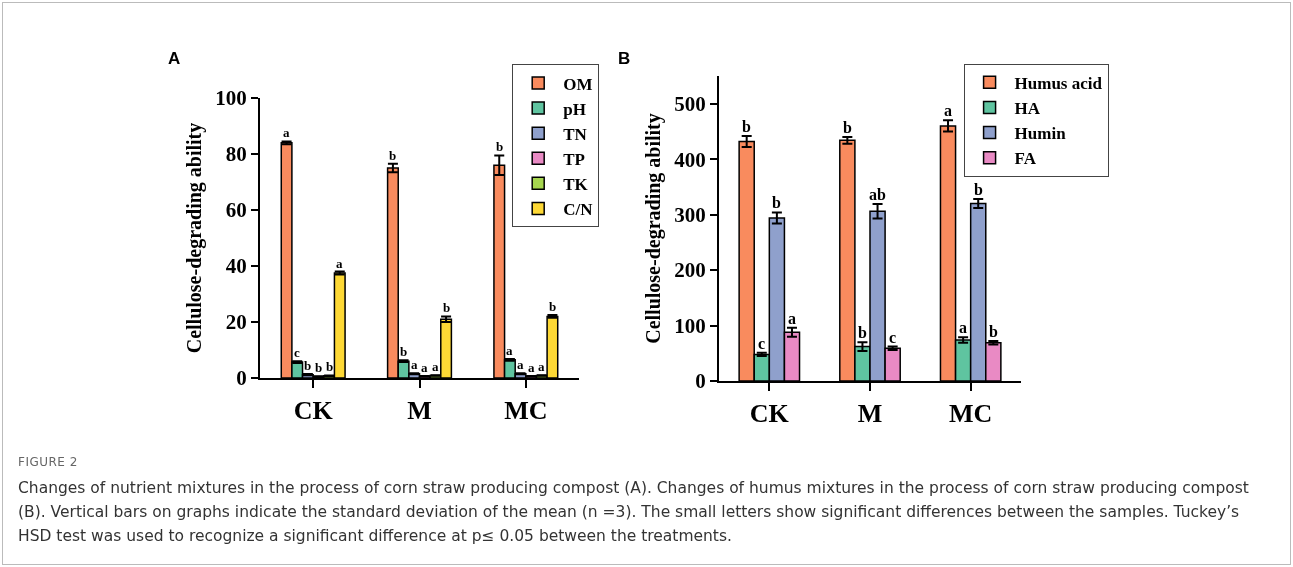 The height and width of the screenshot is (567, 1293). What do you see at coordinates (1040, 134) in the screenshot?
I see `legend-label: Humin` at bounding box center [1040, 134].